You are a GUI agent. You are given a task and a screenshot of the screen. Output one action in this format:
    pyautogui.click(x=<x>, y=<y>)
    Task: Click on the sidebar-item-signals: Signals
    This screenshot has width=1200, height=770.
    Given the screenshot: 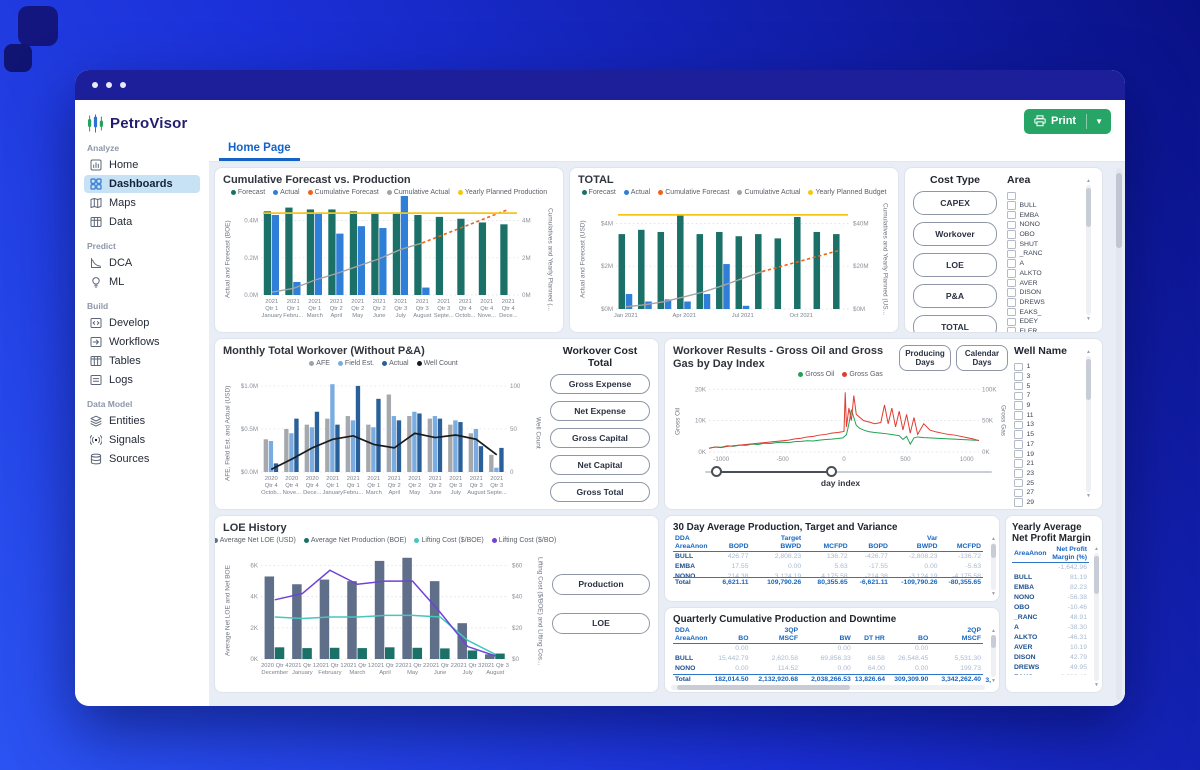 What is the action you would take?
    pyautogui.click(x=142, y=440)
    